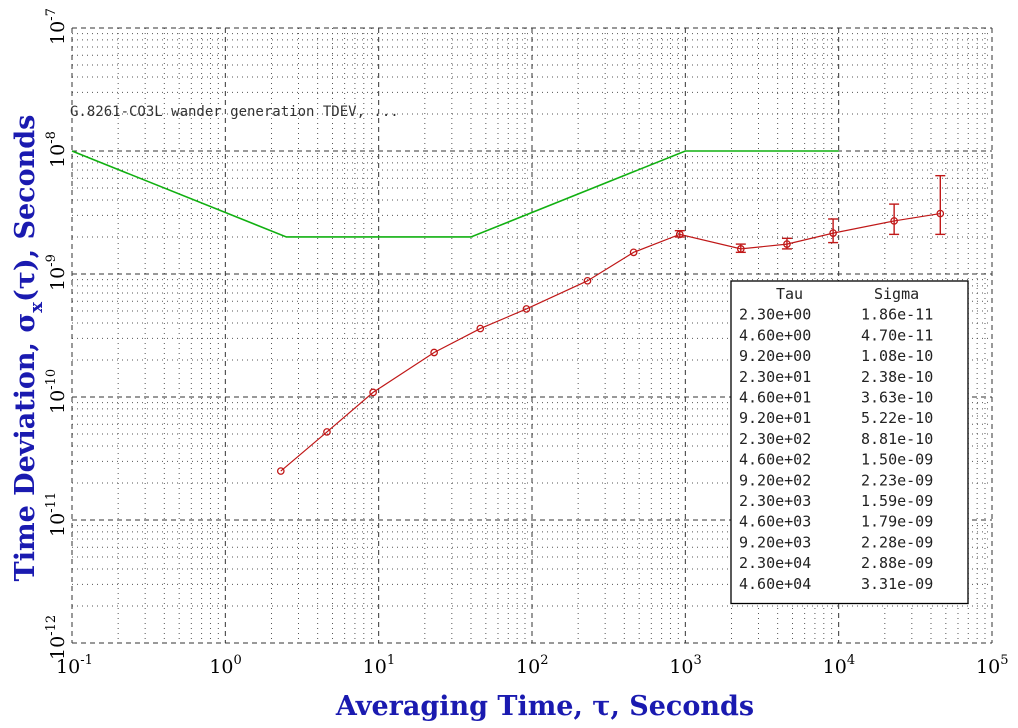 This screenshot has width=1018, height=728. What do you see at coordinates (896, 294) in the screenshot?
I see `table-header-sigma: Sigma` at bounding box center [896, 294].